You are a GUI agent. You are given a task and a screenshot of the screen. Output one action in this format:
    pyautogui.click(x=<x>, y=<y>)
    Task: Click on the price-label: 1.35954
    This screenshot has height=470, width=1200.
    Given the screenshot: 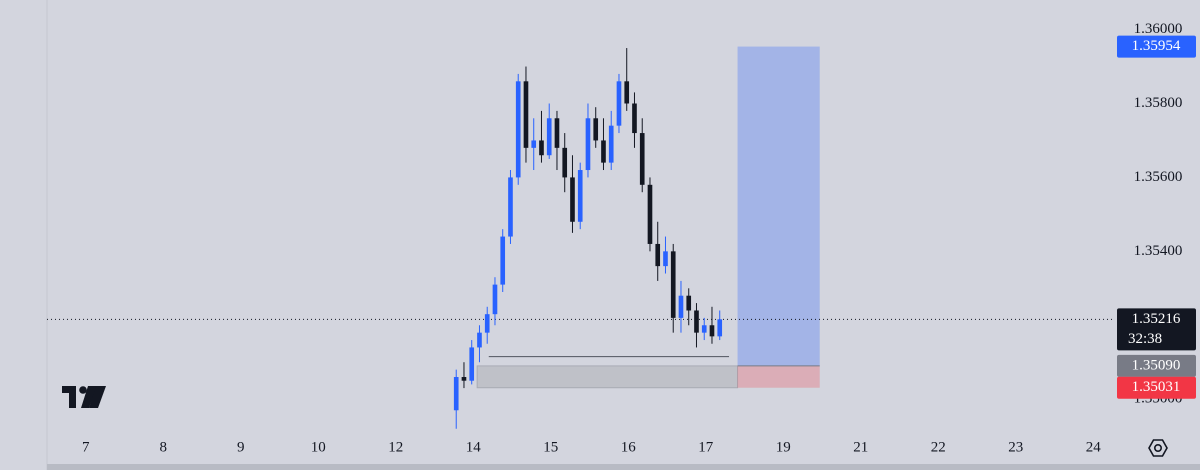 What is the action you would take?
    pyautogui.click(x=1156, y=46)
    